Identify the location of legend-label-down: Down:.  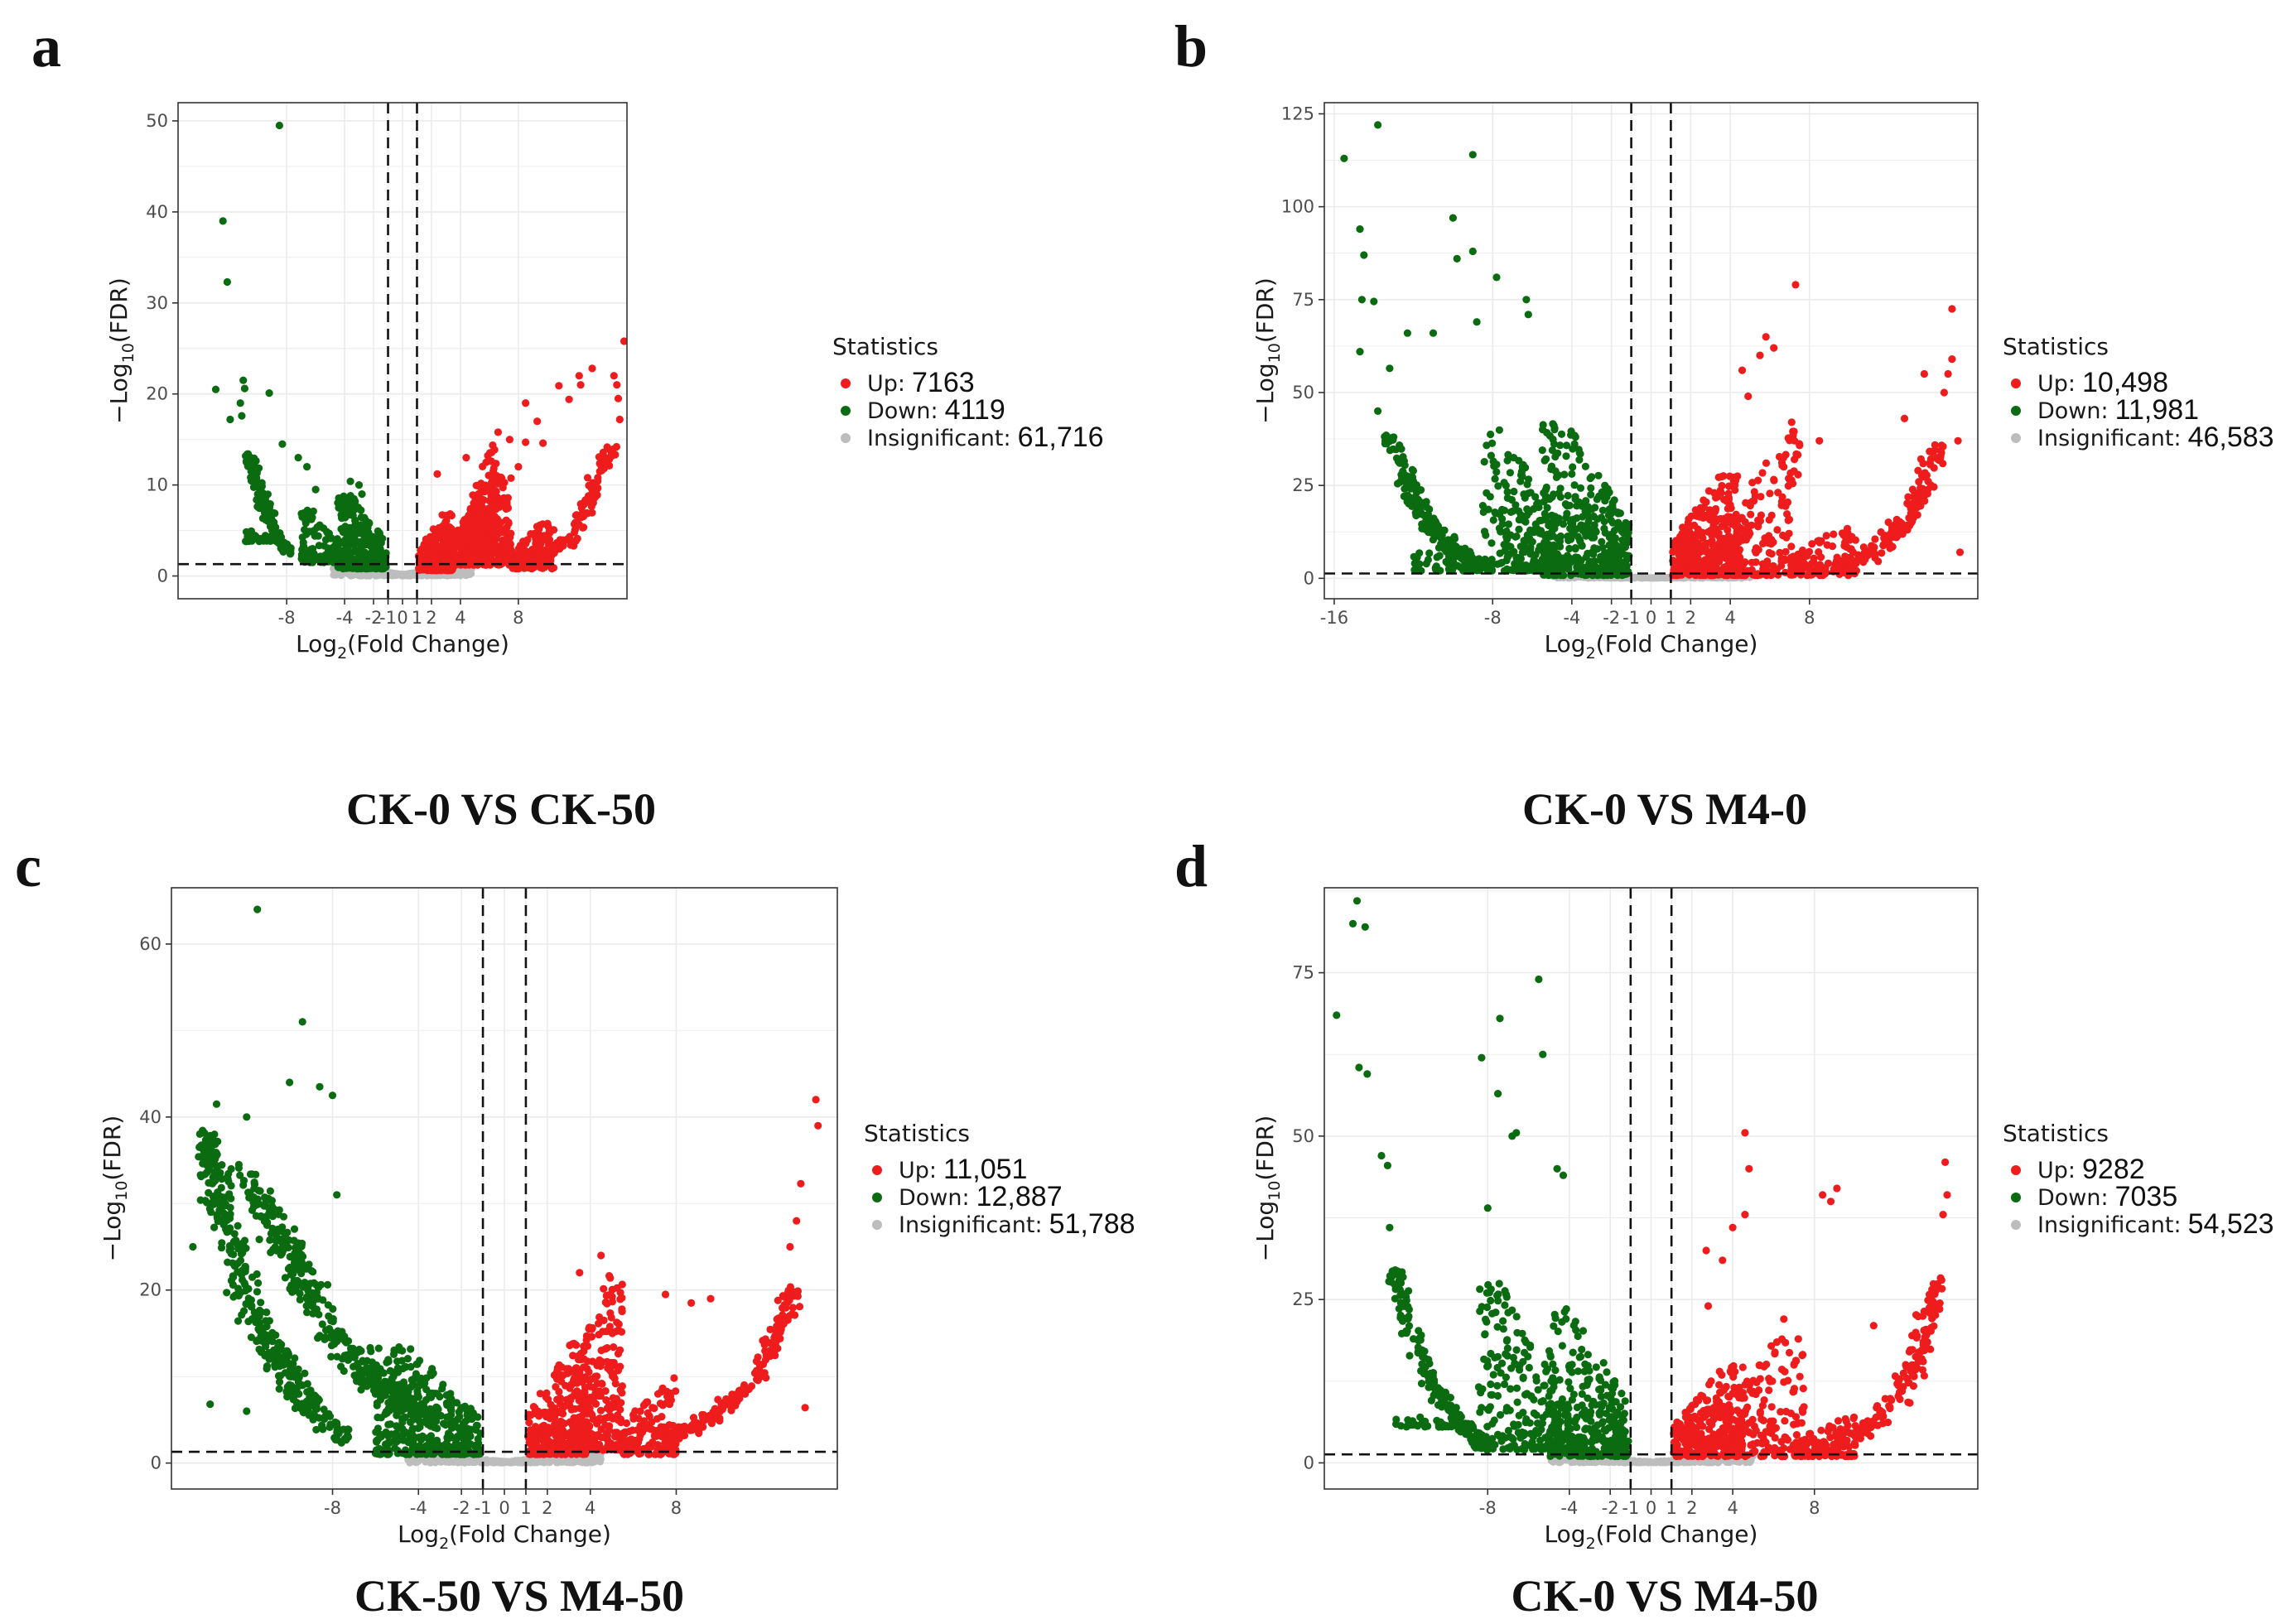
(2073, 411).